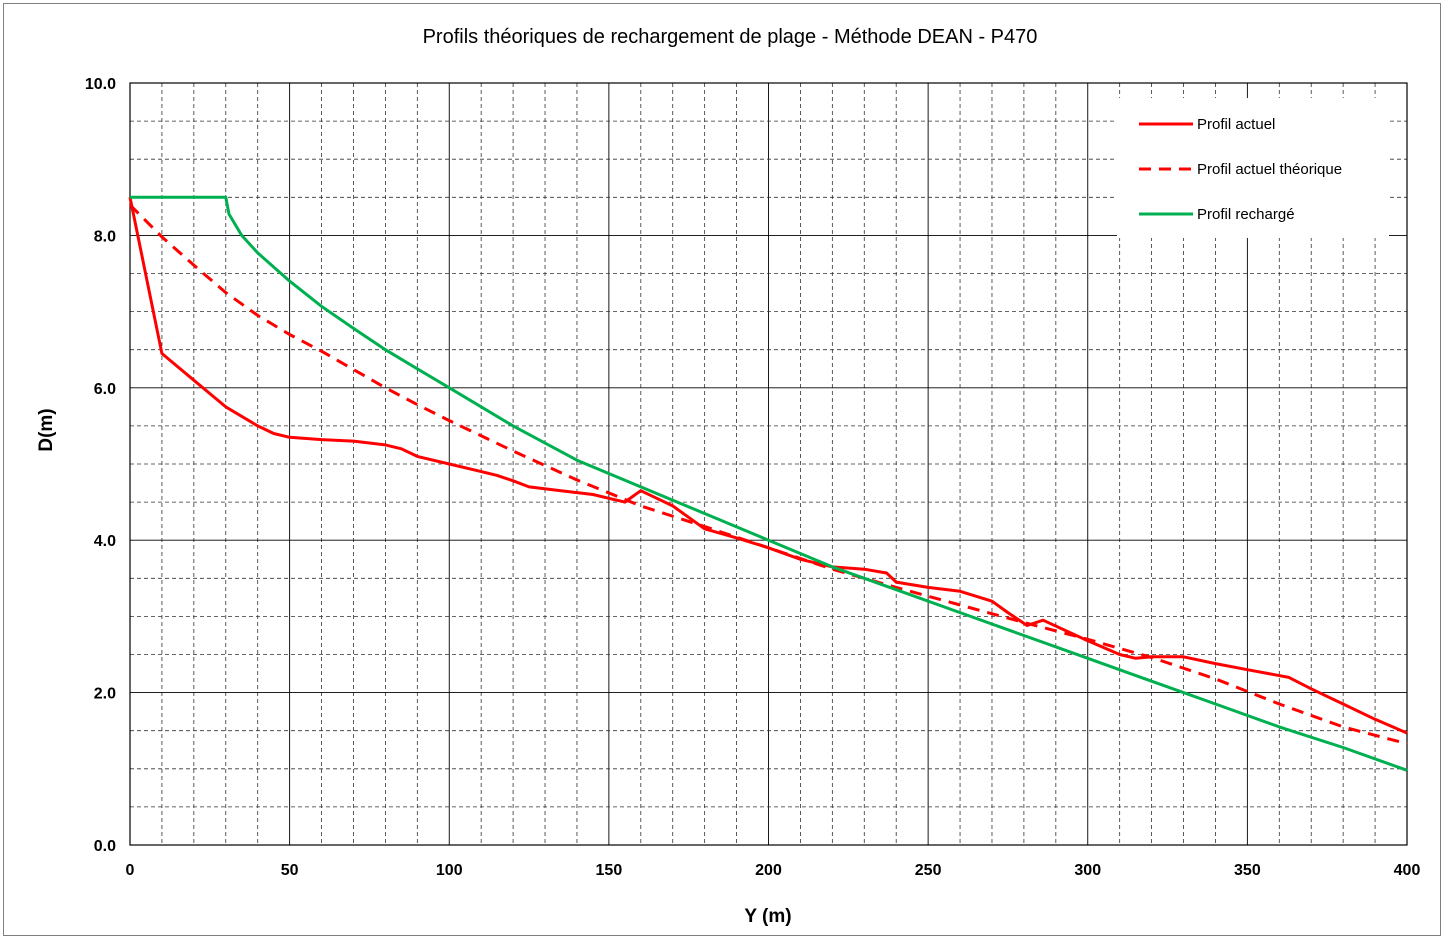  What do you see at coordinates (767, 916) in the screenshot?
I see `x-axis-label: Y (m)` at bounding box center [767, 916].